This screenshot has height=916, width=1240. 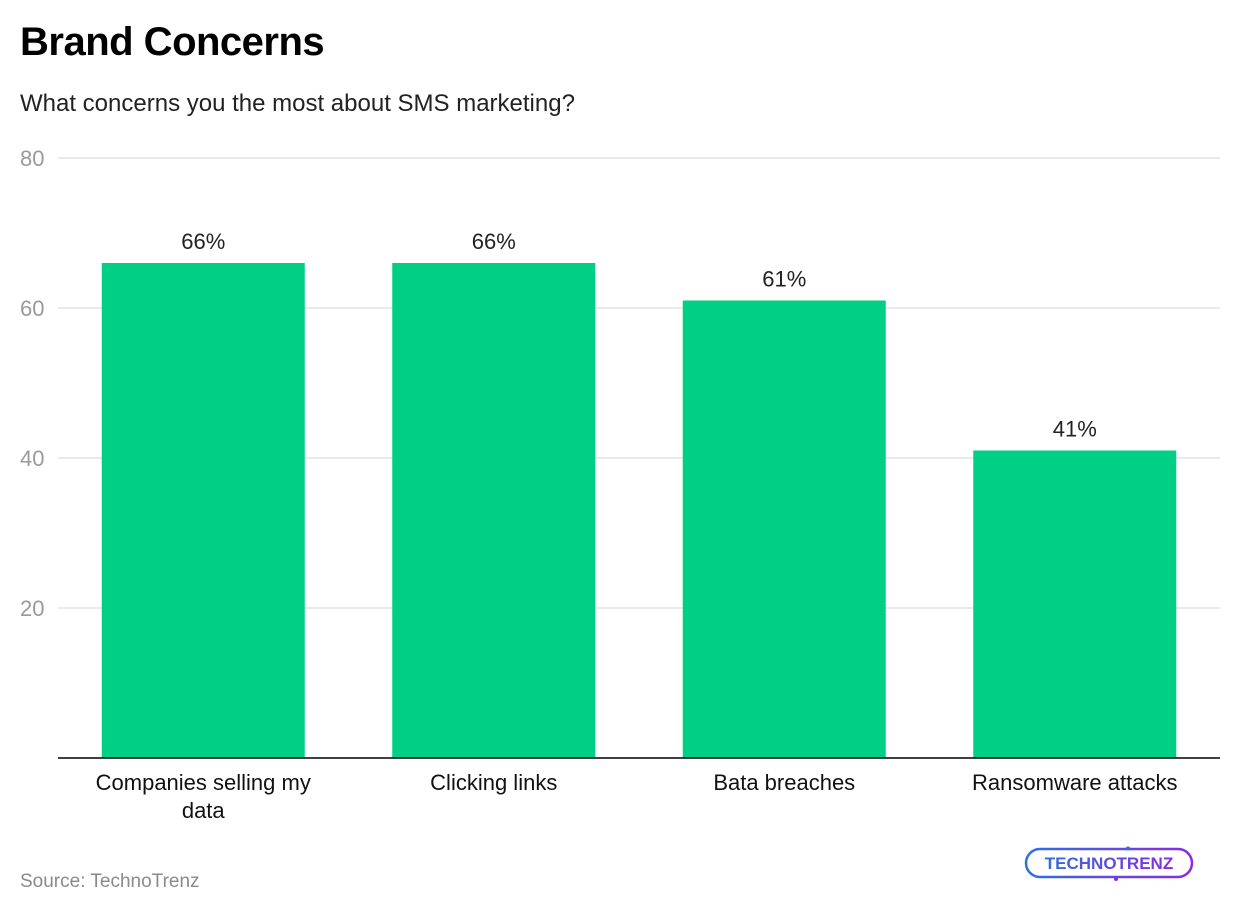 I want to click on x-tick-label: Ransomware attacks, so click(x=1074, y=782).